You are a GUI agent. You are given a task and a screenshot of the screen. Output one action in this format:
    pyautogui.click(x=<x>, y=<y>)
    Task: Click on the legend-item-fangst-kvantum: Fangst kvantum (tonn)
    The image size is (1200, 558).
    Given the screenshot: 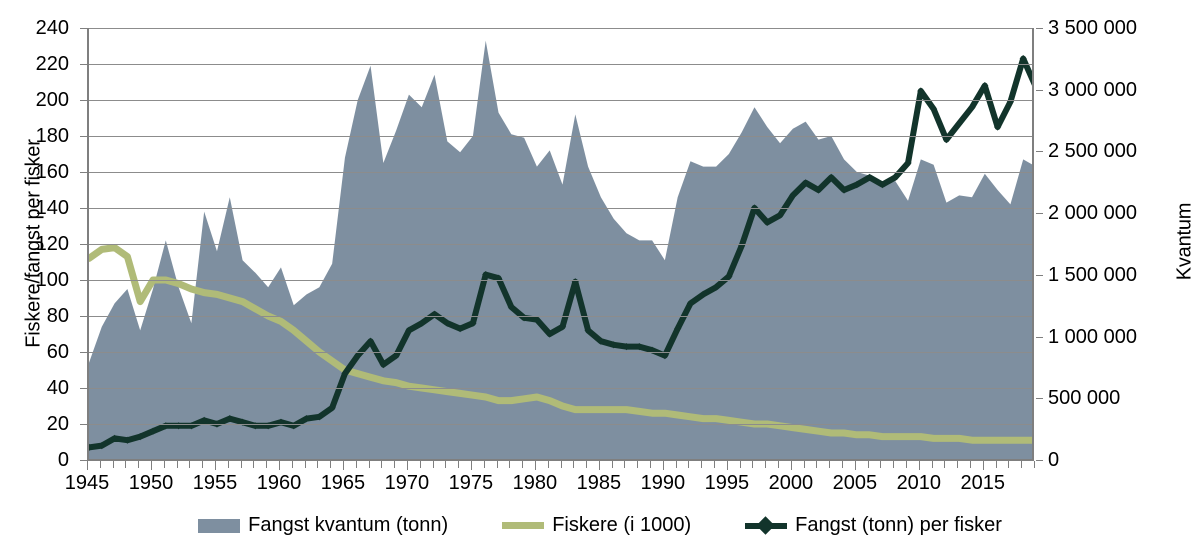 What is the action you would take?
    pyautogui.click(x=323, y=525)
    